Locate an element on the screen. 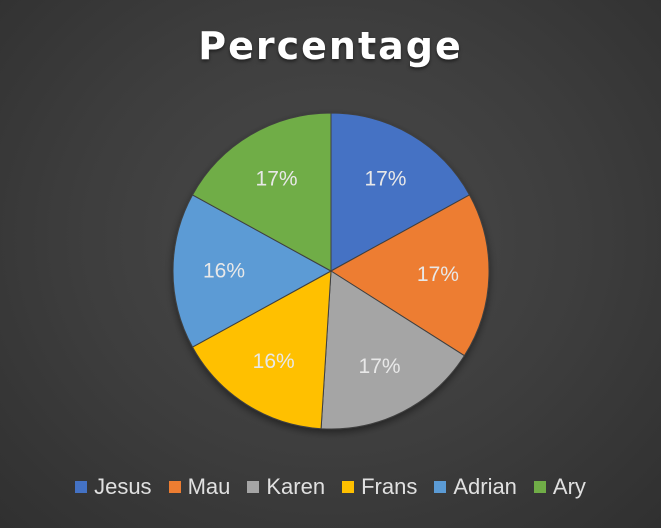  data-label-mau: 17% is located at coordinates (438, 274).